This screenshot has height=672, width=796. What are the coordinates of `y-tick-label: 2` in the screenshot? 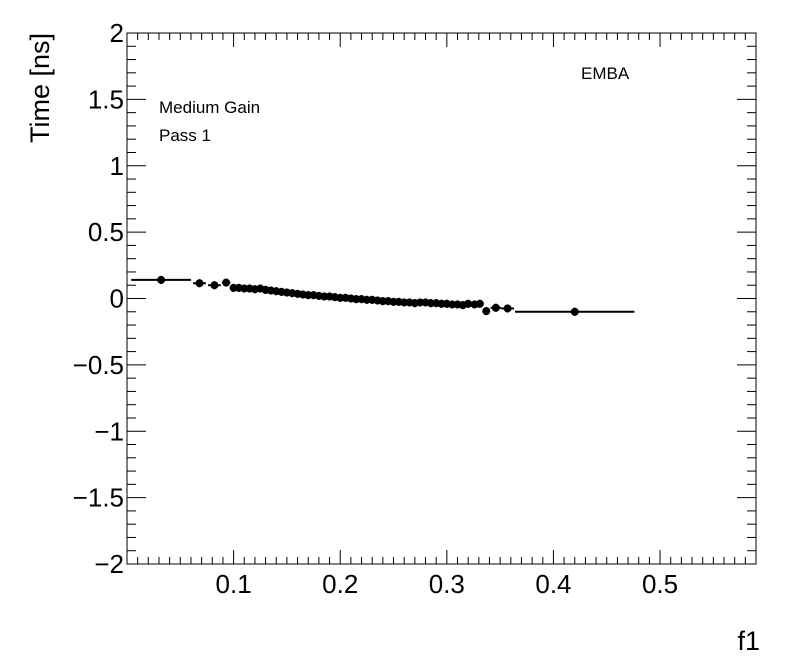 It's located at (117, 33).